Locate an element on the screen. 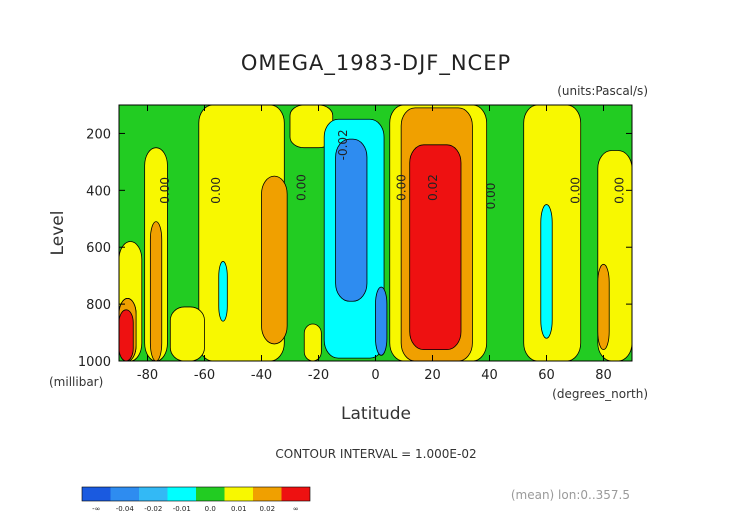 This screenshot has width=752, height=532. y-tick-label-0: 200 is located at coordinates (98, 134).